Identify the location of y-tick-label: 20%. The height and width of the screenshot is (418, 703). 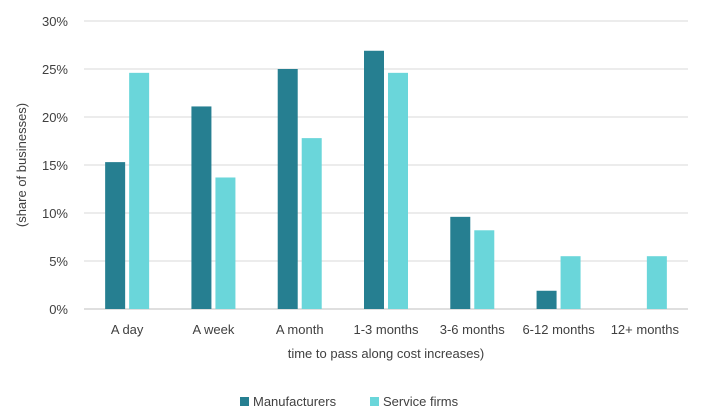
(55, 117).